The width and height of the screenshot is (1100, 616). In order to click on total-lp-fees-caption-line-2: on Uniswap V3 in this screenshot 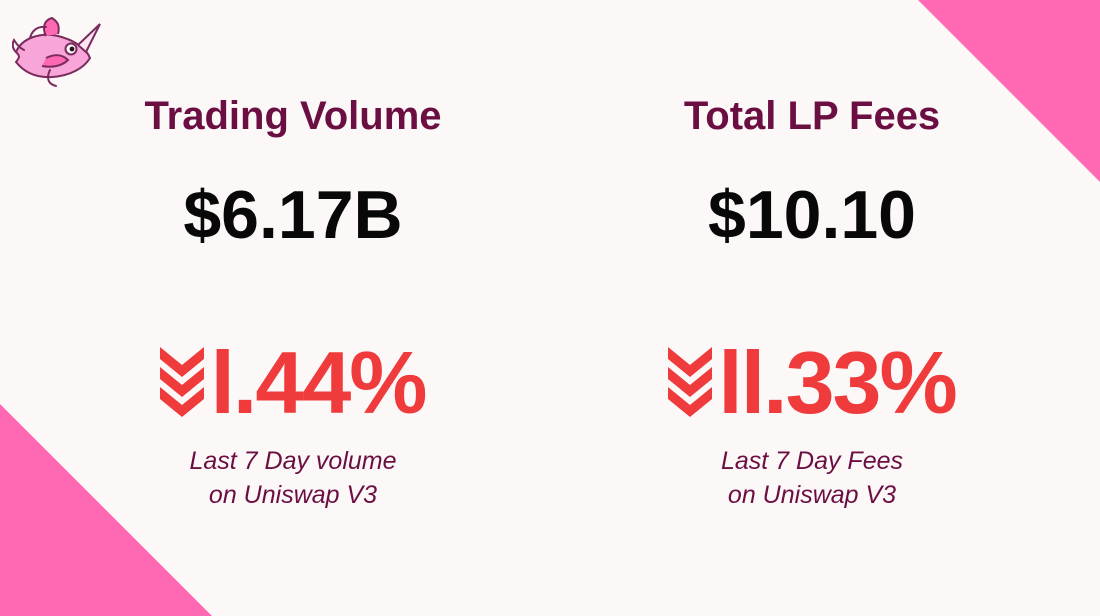, I will do `click(812, 495)`.